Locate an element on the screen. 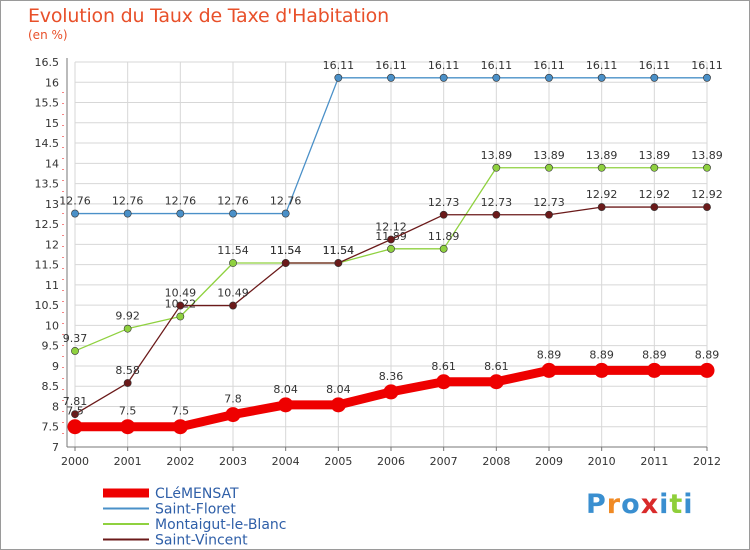  y-tick-label: 13.5 is located at coordinates (47, 184).